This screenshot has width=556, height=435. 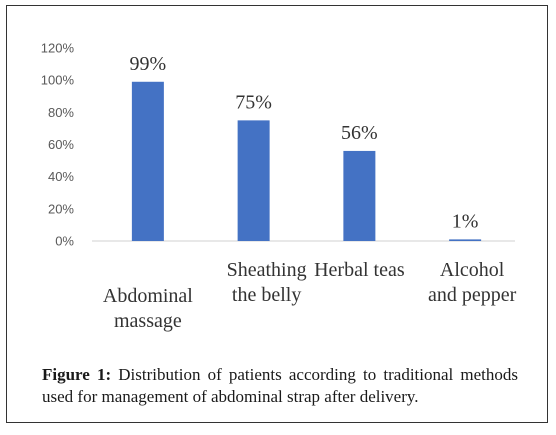 I want to click on y-tick-label: 60%, so click(x=61, y=144).